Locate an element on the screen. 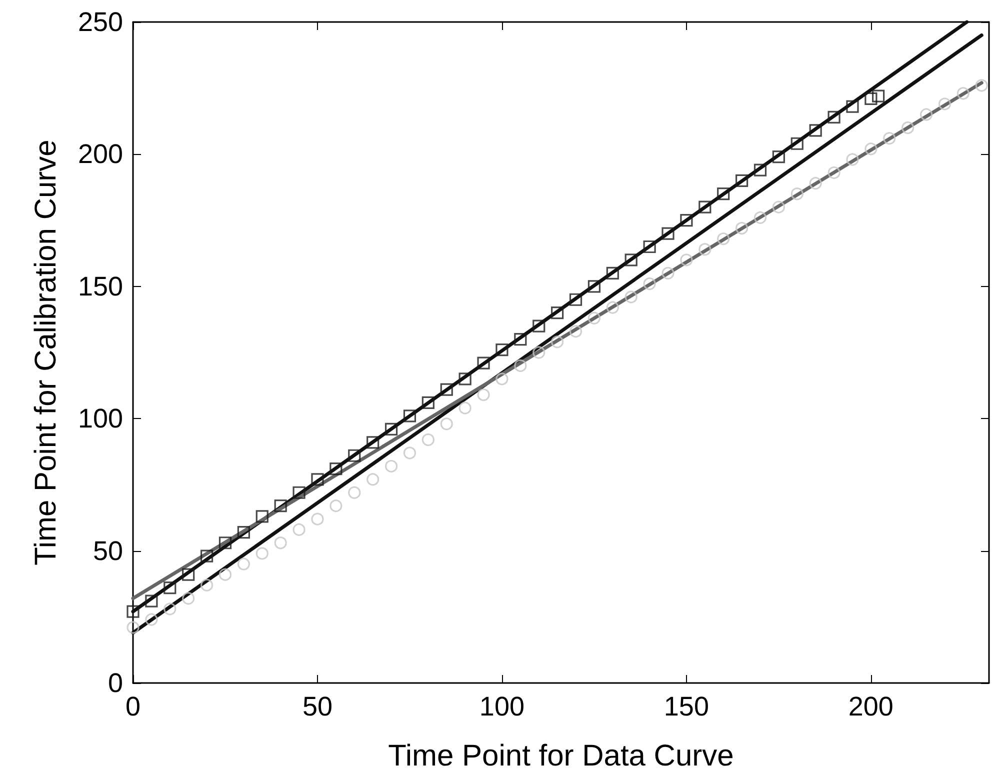  x-tick-label: 200 is located at coordinates (871, 707).